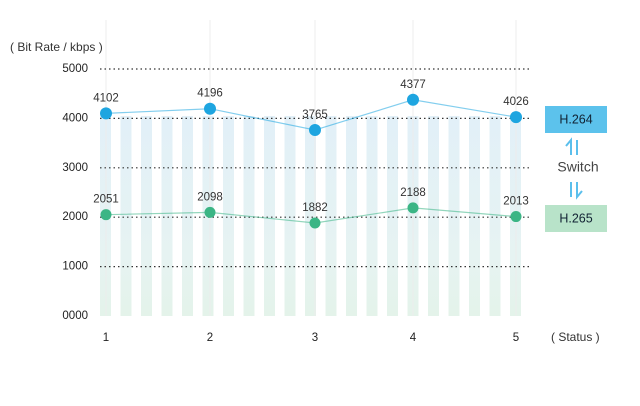 The image size is (640, 406). Describe the element at coordinates (210, 338) in the screenshot. I see `x-tick-label: 2` at that location.